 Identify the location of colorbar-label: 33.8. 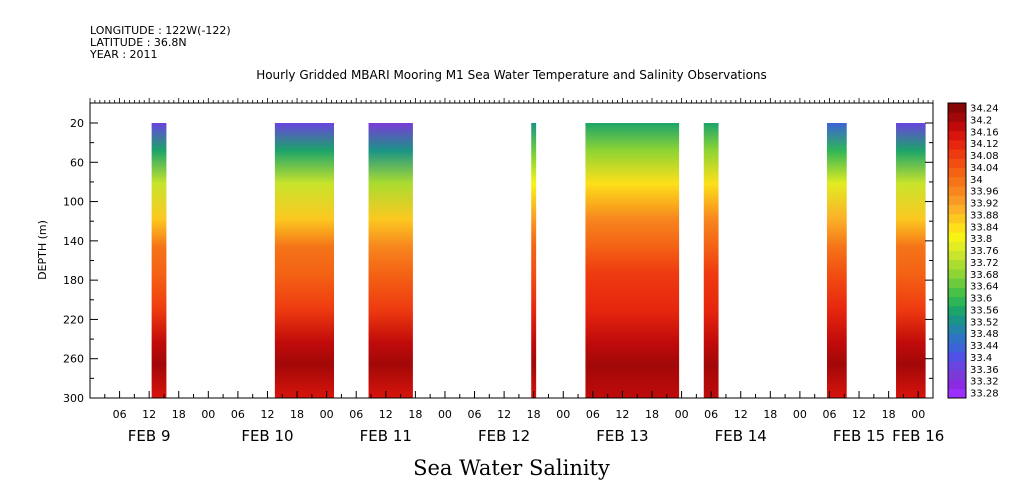
(981, 239).